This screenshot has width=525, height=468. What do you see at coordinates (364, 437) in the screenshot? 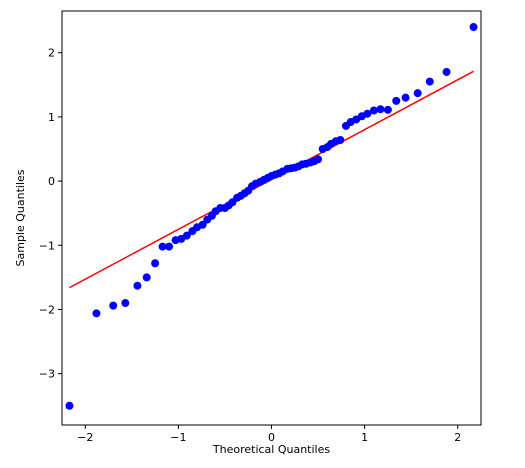
I see `x-tick-label: 1` at bounding box center [364, 437].